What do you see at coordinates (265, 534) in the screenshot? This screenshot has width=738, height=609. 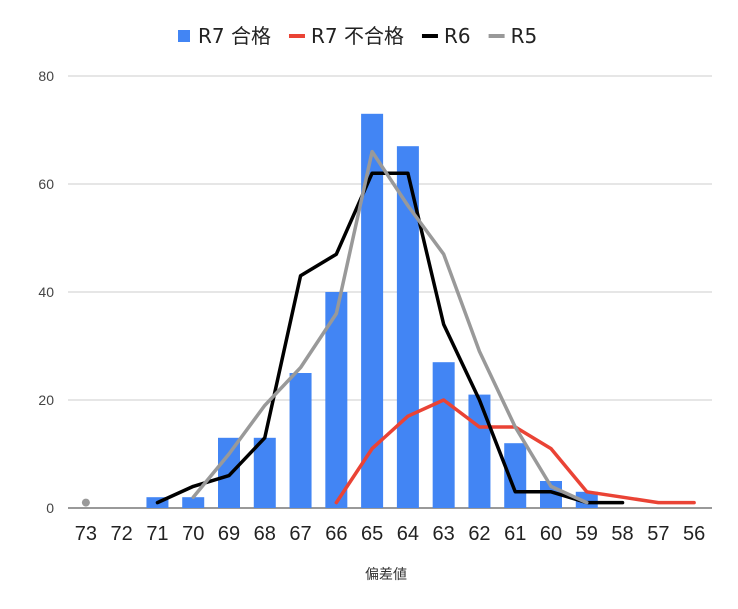 I see `x-tick-label: 68` at bounding box center [265, 534].